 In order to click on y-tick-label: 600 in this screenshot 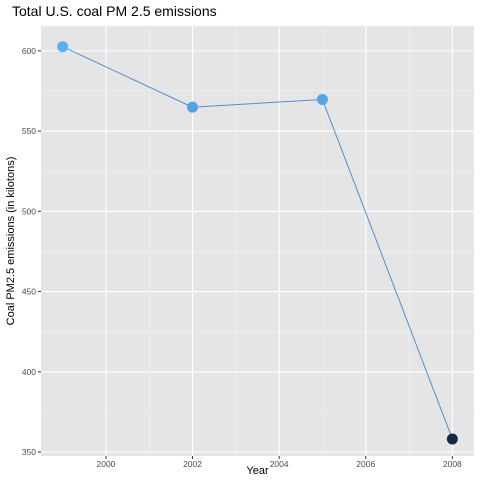, I will do `click(29, 51)`.